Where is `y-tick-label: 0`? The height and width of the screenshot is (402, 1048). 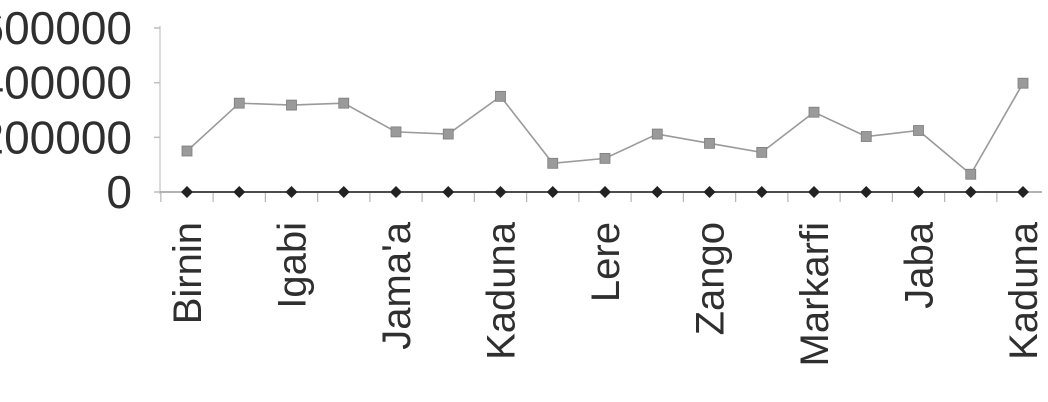 y-tick-label: 0 is located at coordinates (119, 192).